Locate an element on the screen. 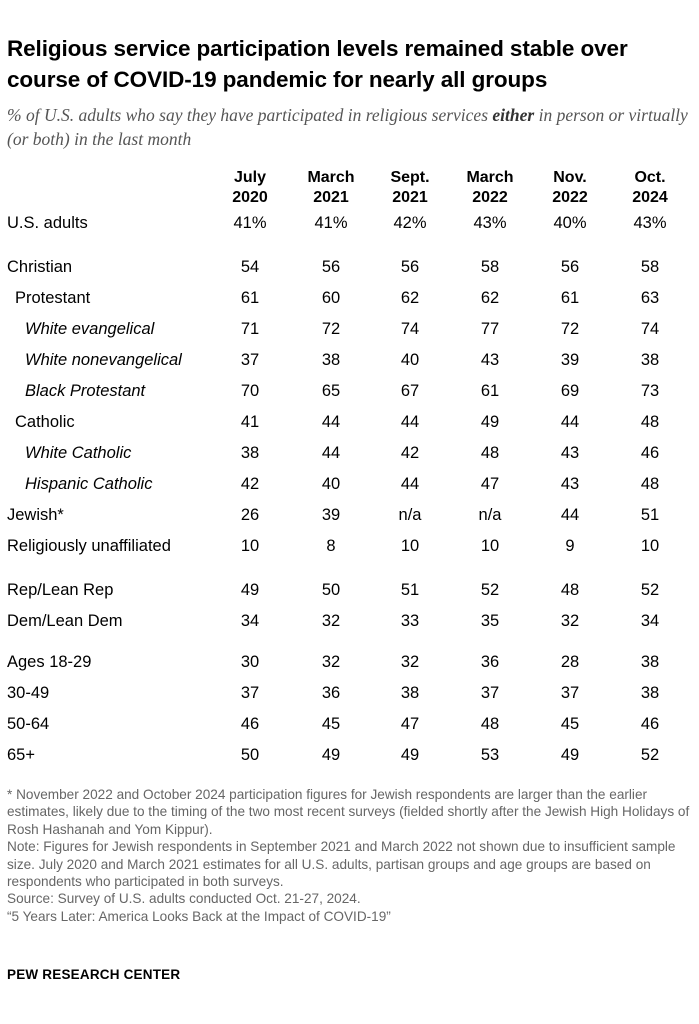 This screenshot has width=699, height=1024. row-label: 50-64 is located at coordinates (28, 724).